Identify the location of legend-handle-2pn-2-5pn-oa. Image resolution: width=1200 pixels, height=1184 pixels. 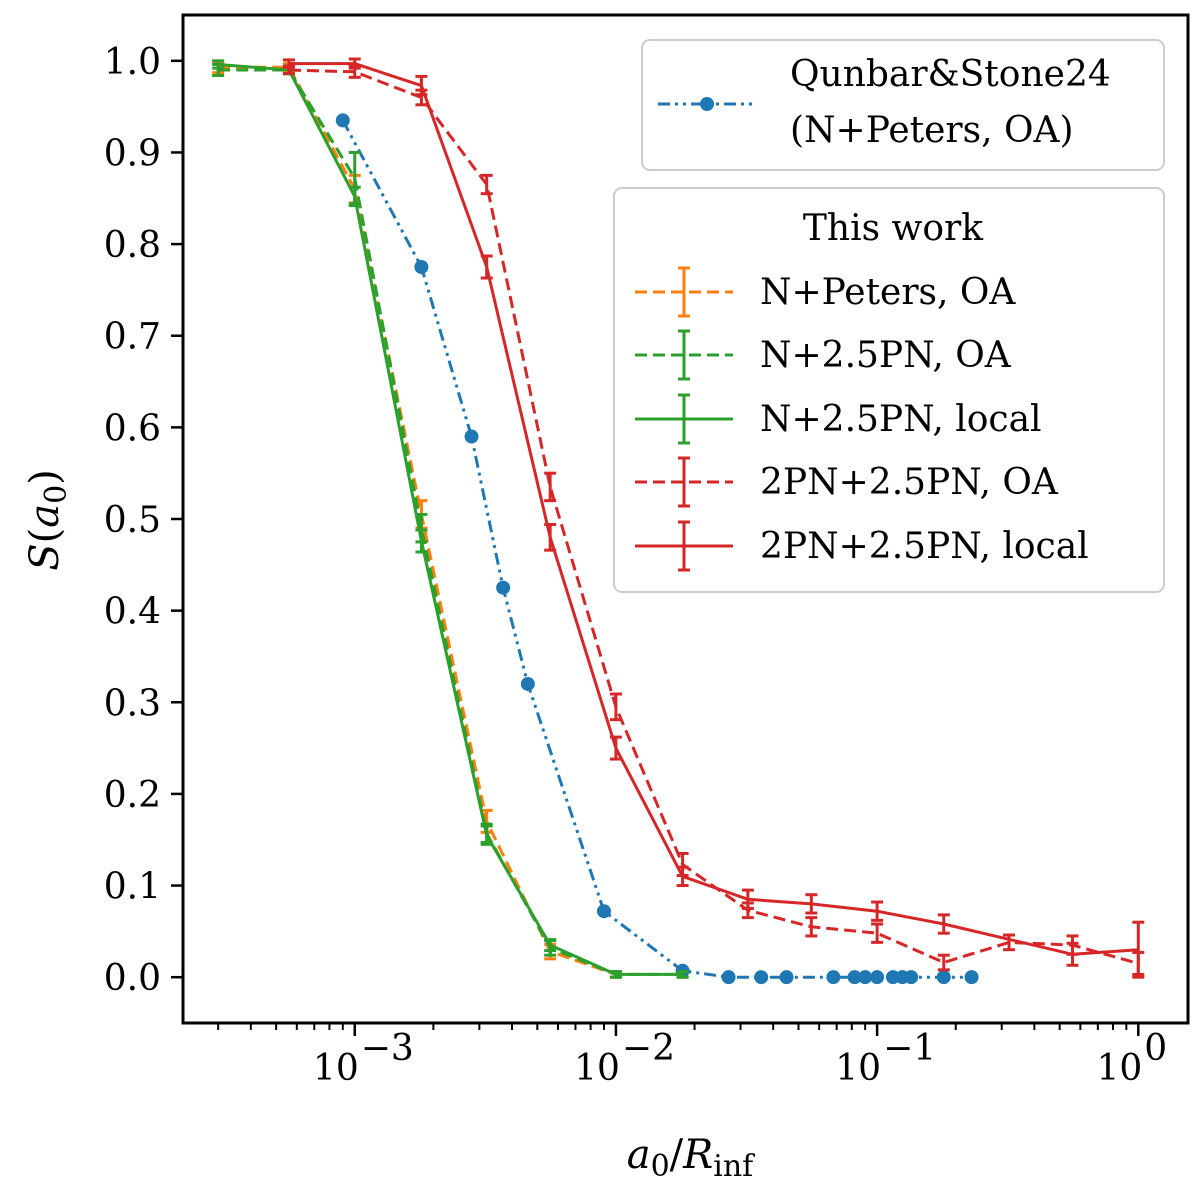
(684, 482).